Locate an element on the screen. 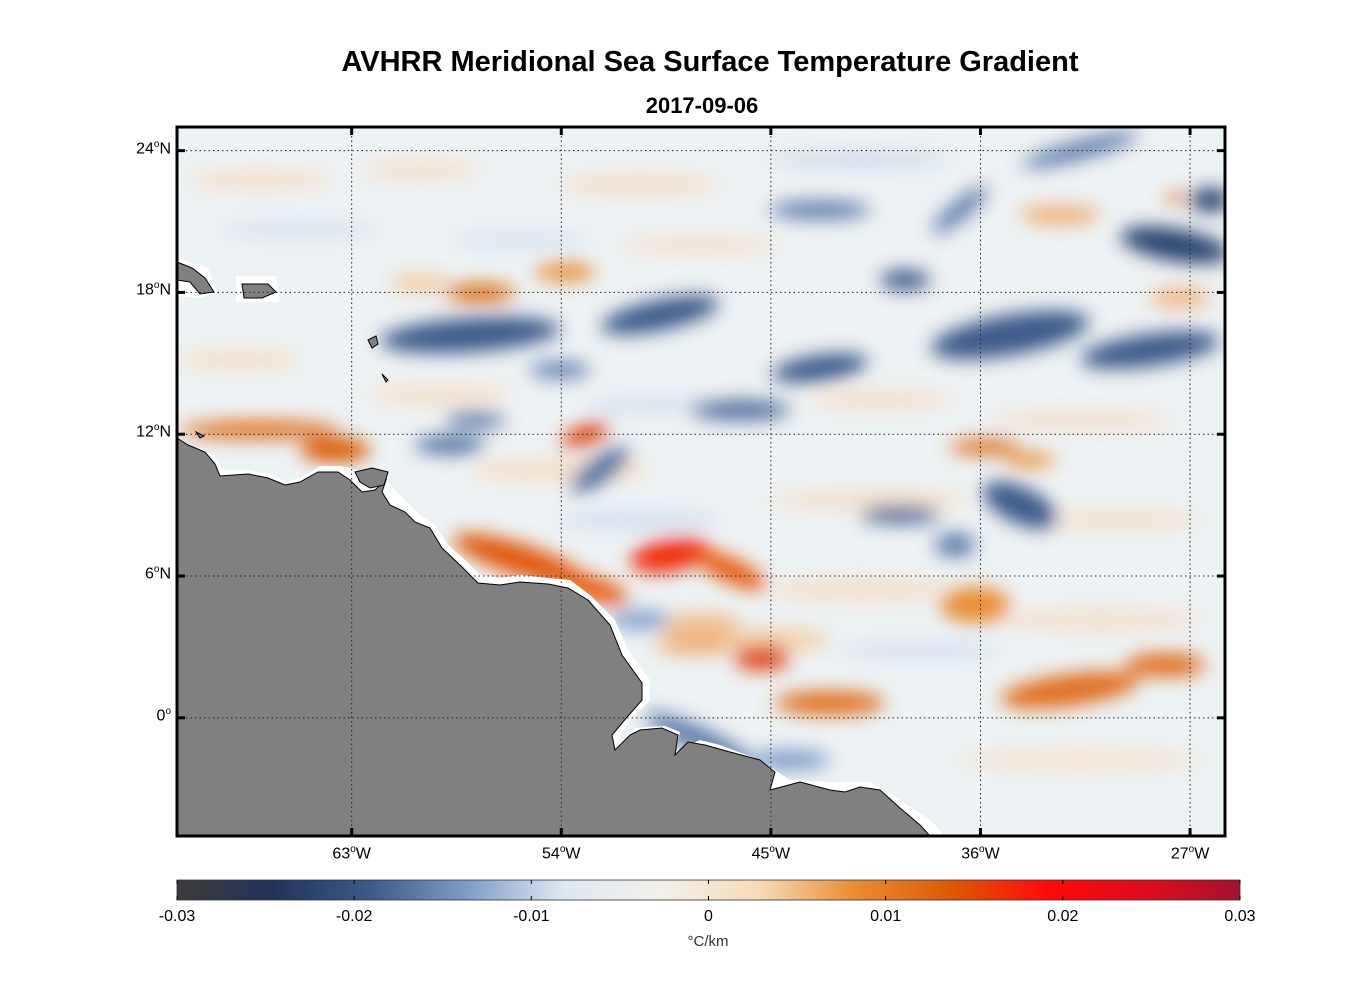  colorbar-tick-label: 0 is located at coordinates (708, 916).